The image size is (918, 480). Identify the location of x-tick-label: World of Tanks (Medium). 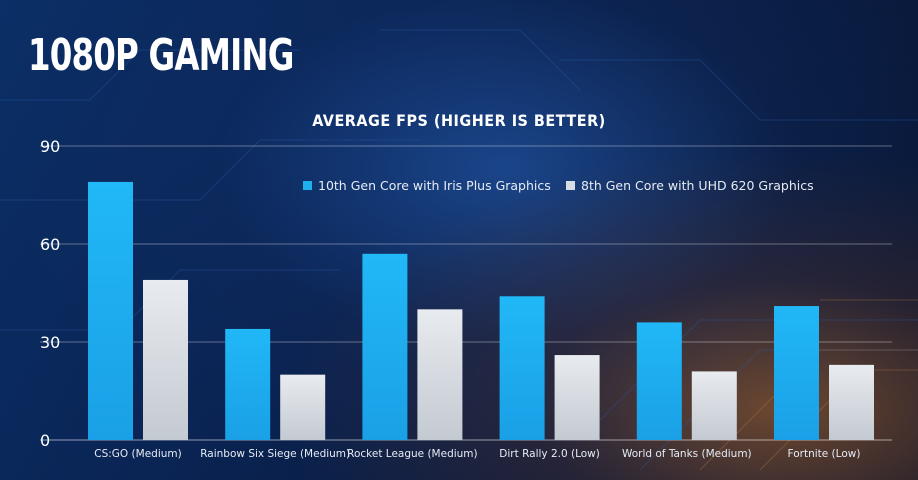
(687, 454).